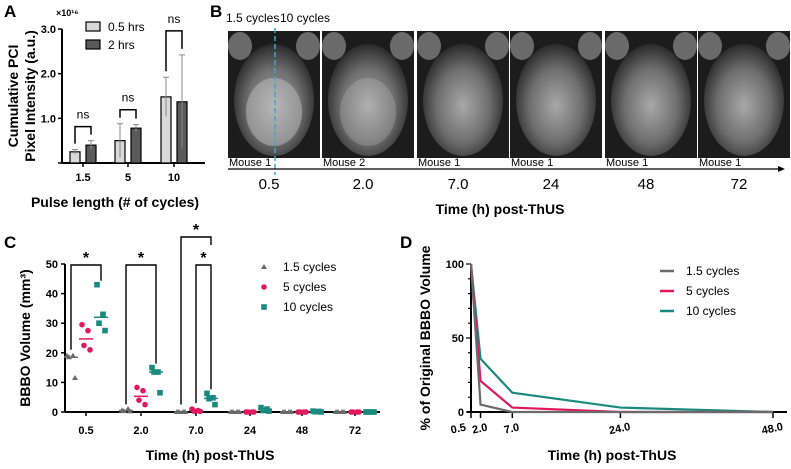 Image resolution: width=791 pixels, height=469 pixels. What do you see at coordinates (115, 202) in the screenshot?
I see `a-xlabel: Pulse length (# of cycles)` at bounding box center [115, 202].